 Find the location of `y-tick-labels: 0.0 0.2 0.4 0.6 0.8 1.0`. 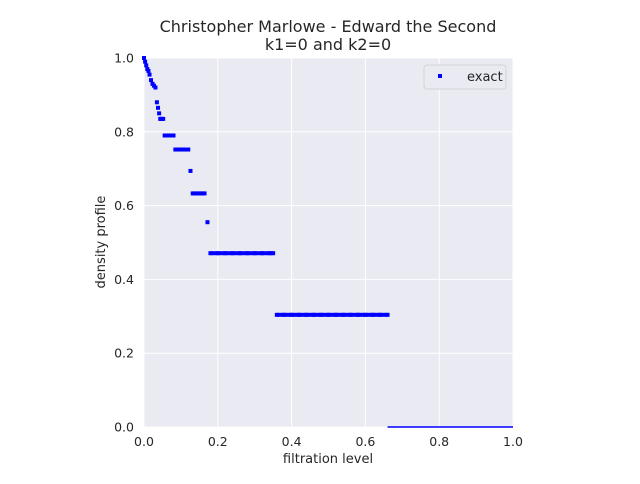

y-tick-labels: 0.0 0.2 0.4 0.6 0.8 1.0 is located at coordinates (124, 243).